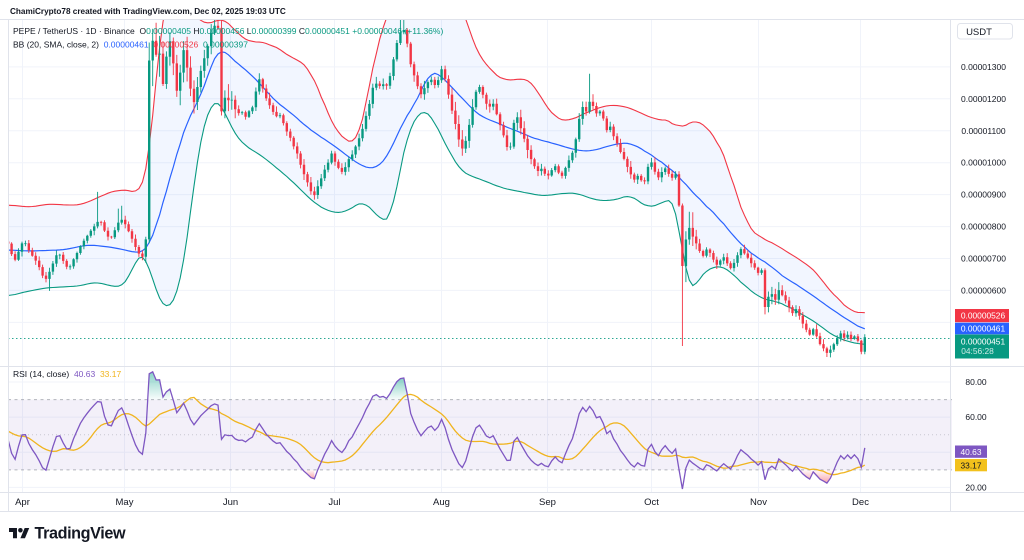 This screenshot has height=560, width=1024. Describe the element at coordinates (983, 99) in the screenshot. I see `svg-text: 0.00001200` at that location.